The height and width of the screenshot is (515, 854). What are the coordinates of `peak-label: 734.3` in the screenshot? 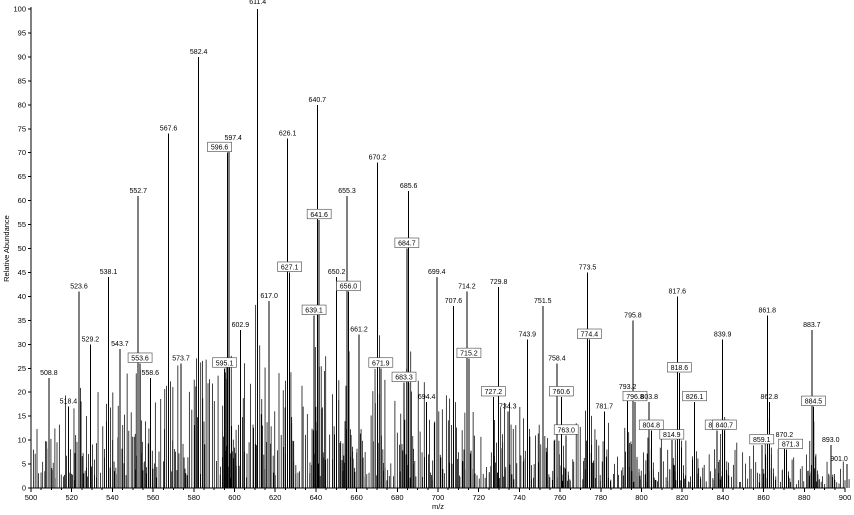 It's located at (508, 406).